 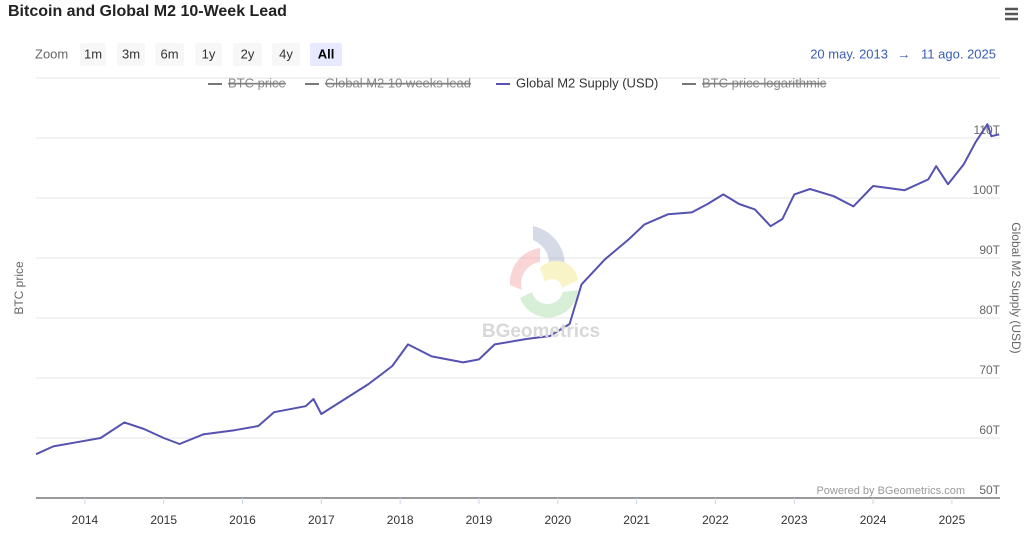 I want to click on x-tick-label: 2019, so click(x=479, y=520).